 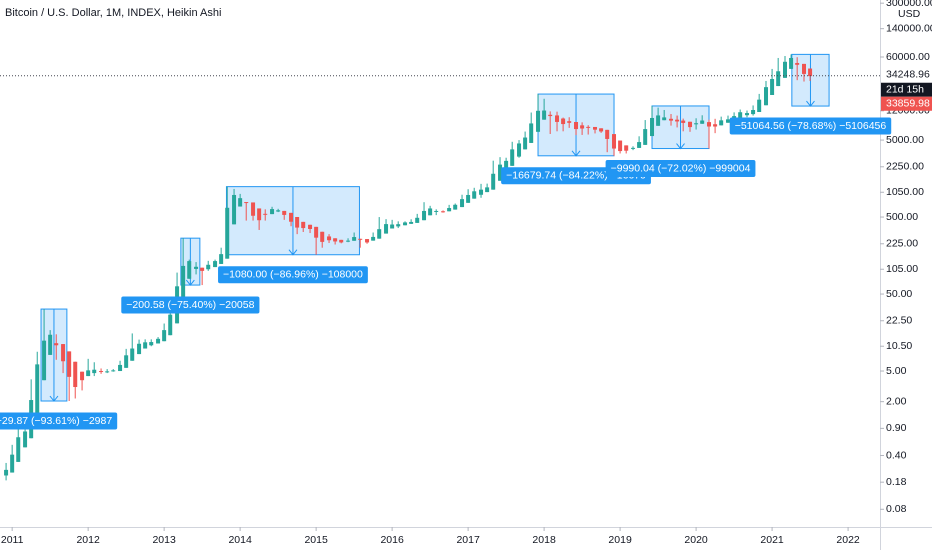 What do you see at coordinates (848, 540) in the screenshot?
I see `x-tick-label: 2022` at bounding box center [848, 540].